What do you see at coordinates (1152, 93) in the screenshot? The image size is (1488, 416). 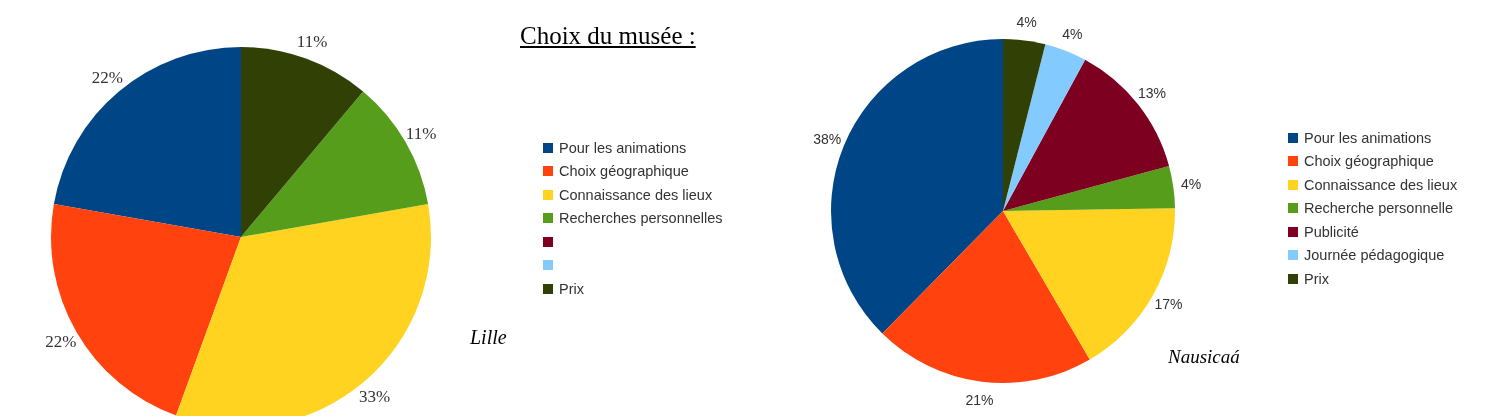 I see `data-label: 13%` at bounding box center [1152, 93].